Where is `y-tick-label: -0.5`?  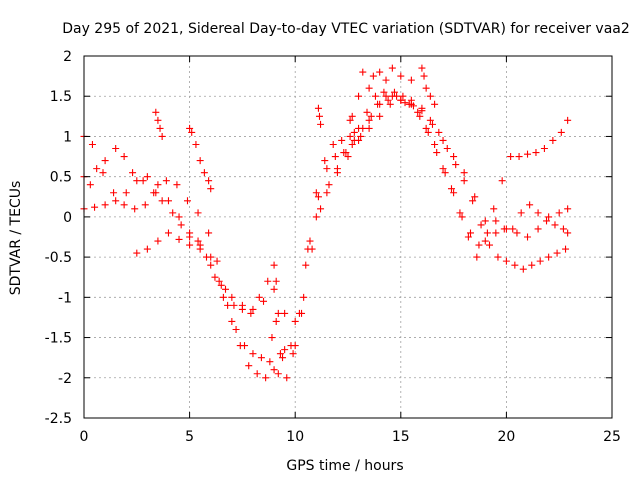 y-tick-label: -0.5 is located at coordinates (58, 258).